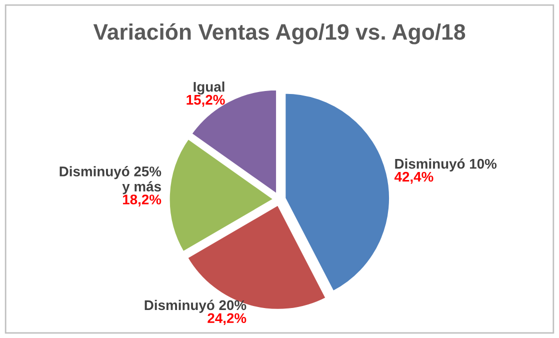  What do you see at coordinates (195, 306) in the screenshot?
I see `slice-label: Disminuyó 20%` at bounding box center [195, 306].